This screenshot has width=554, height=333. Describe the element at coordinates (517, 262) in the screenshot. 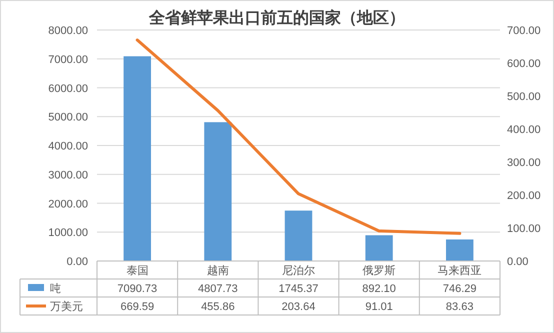

I see `y2-tick-label: 0.00` at that location.